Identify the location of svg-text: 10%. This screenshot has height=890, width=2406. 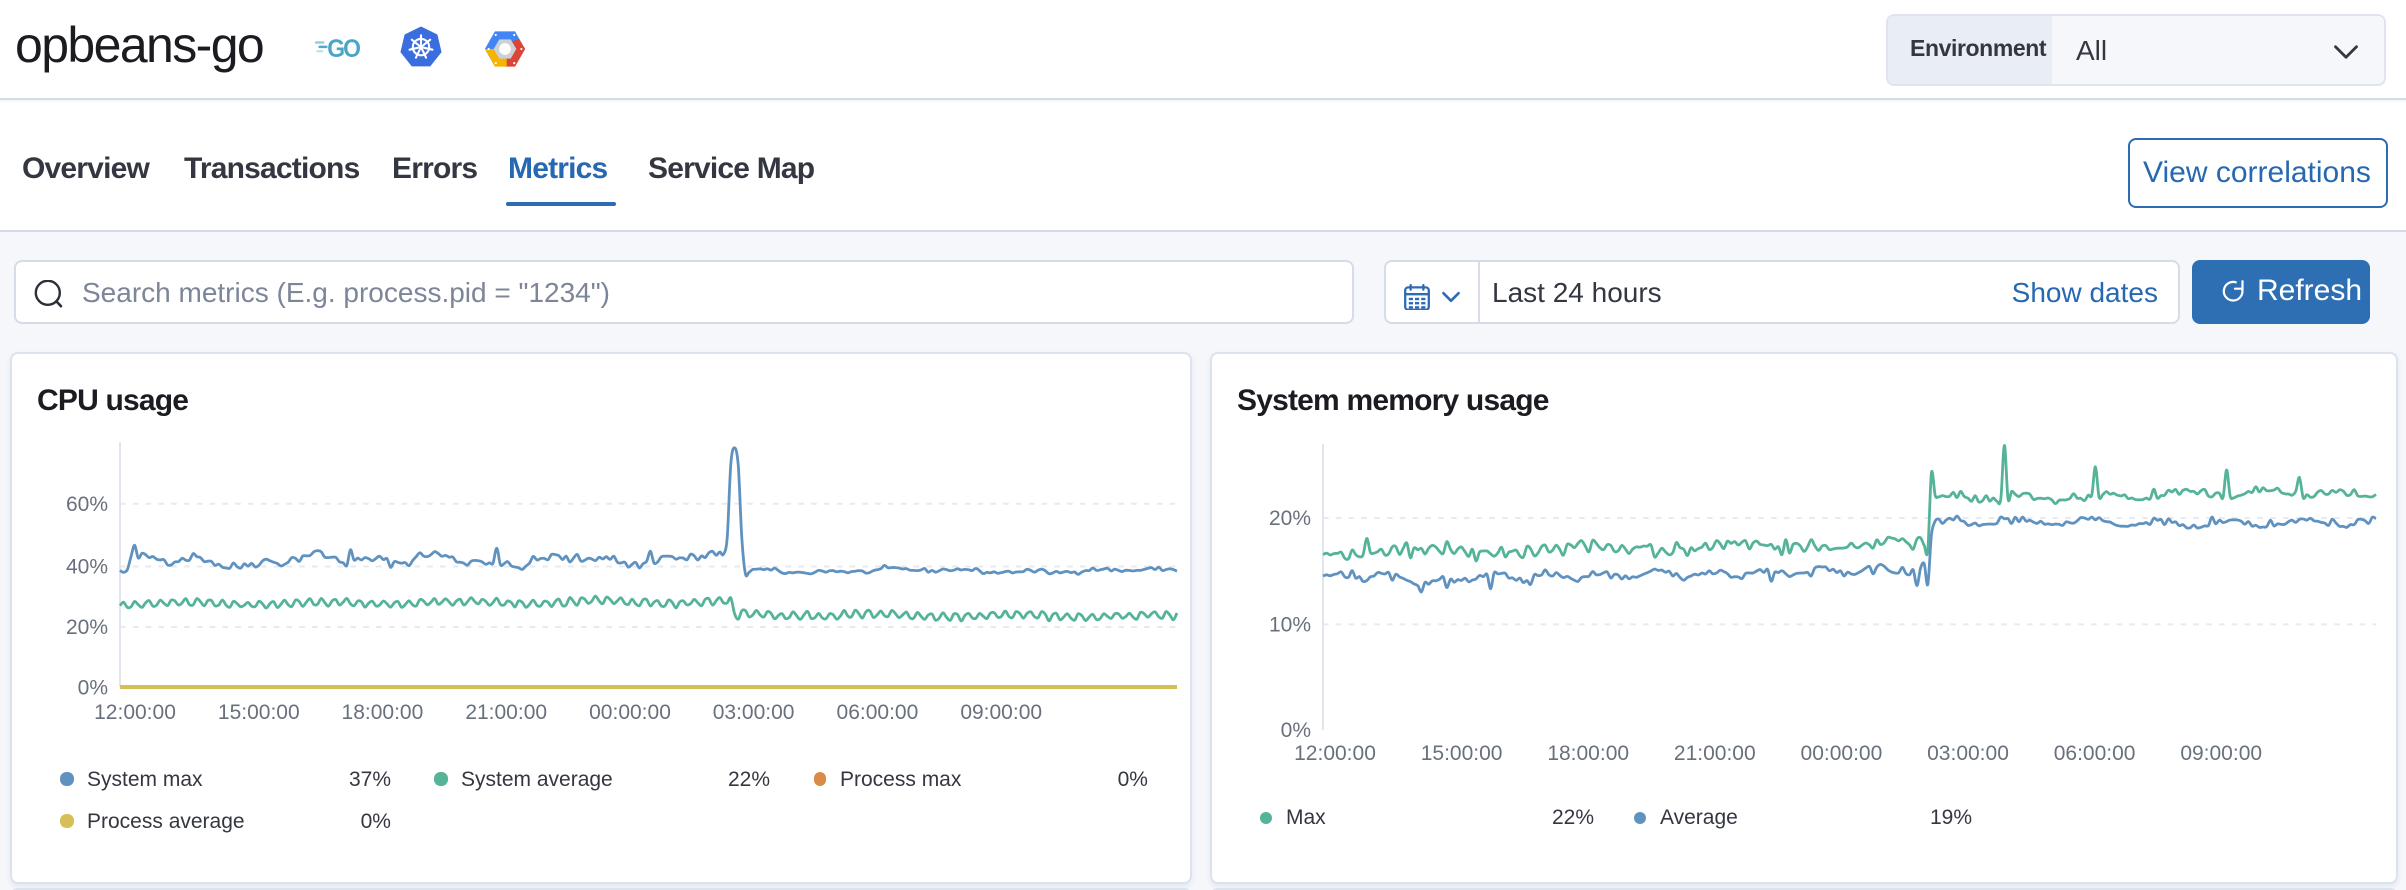
(1289, 624).